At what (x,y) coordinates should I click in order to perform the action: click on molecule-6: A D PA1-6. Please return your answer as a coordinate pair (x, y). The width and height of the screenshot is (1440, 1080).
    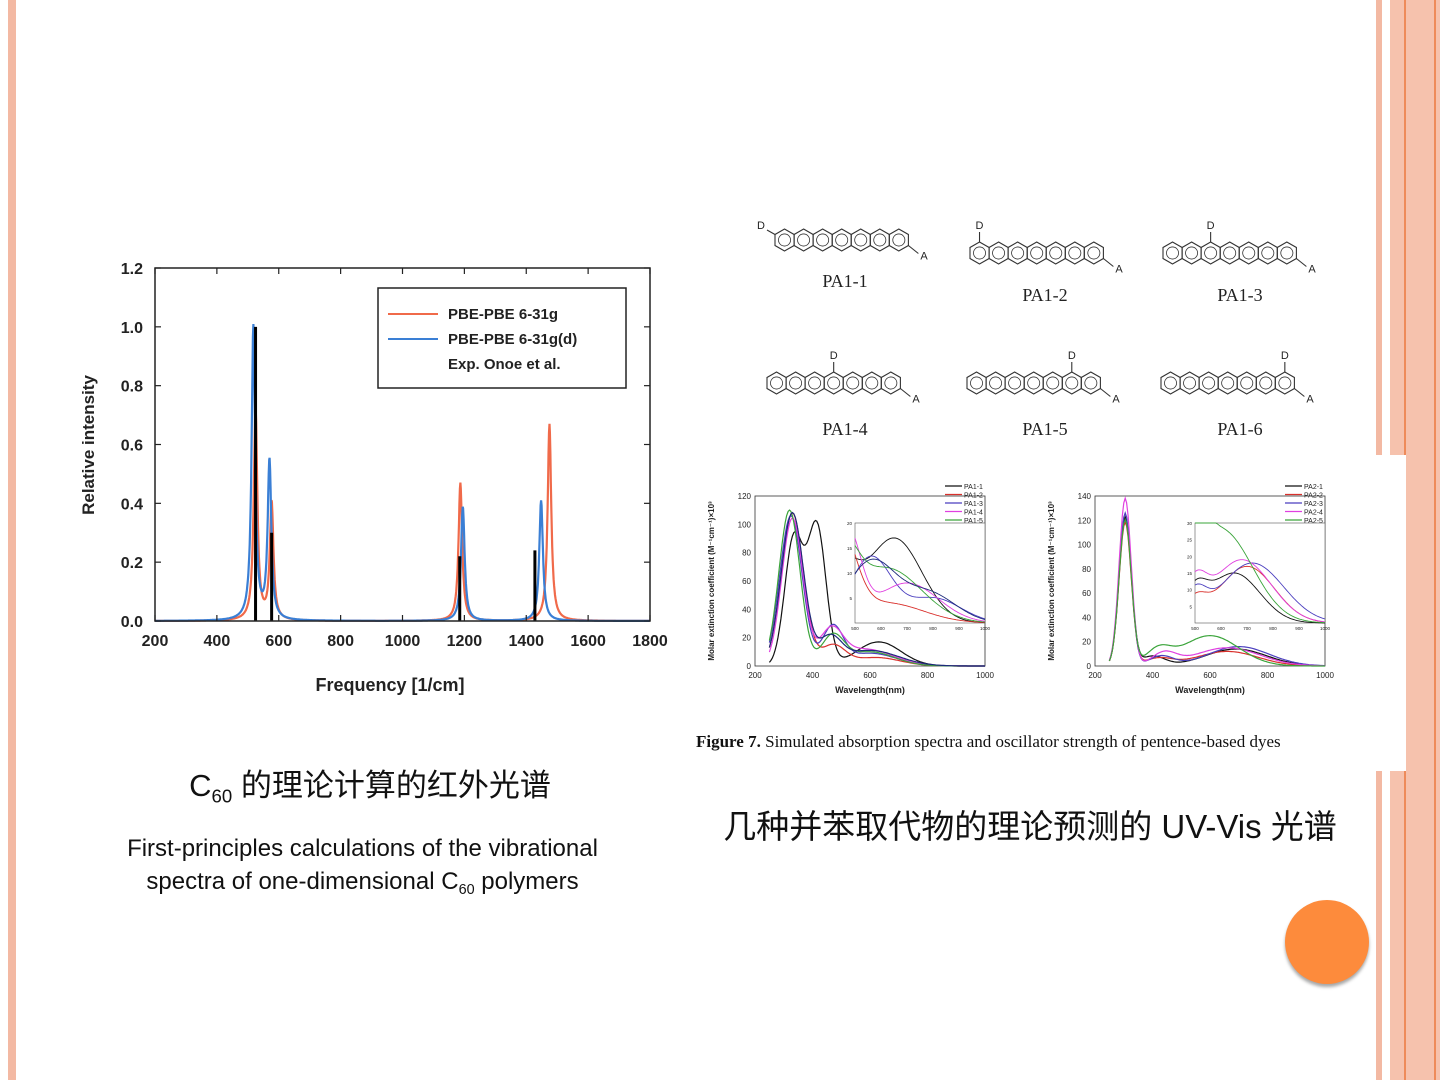
    Looking at the image, I should click on (1237, 394).